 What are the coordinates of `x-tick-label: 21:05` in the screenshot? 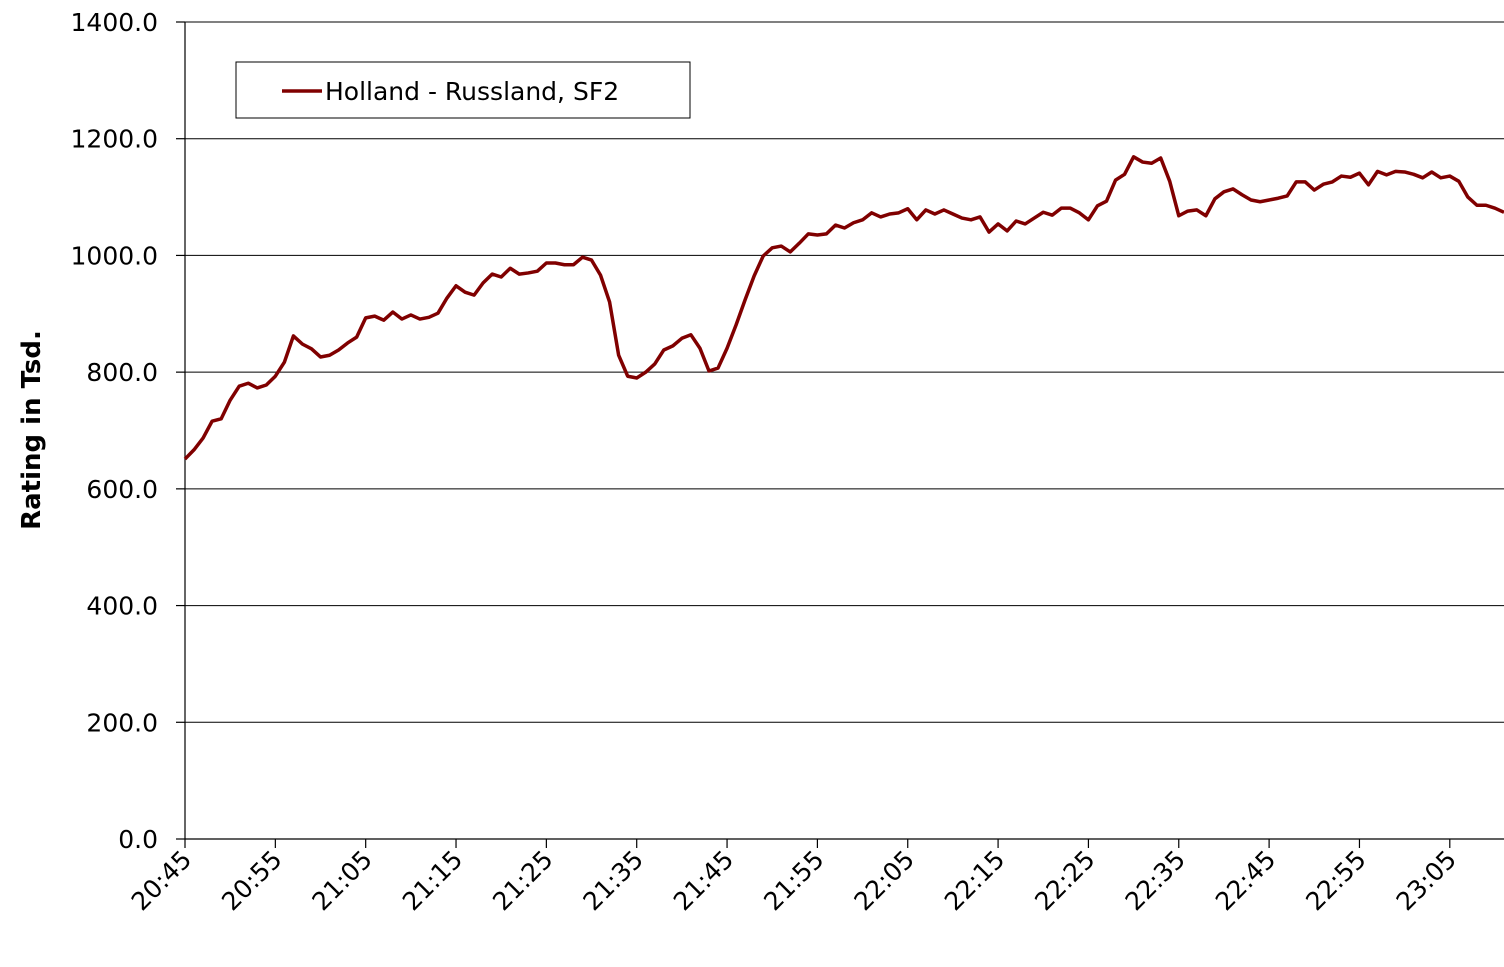 It's located at (341, 880).